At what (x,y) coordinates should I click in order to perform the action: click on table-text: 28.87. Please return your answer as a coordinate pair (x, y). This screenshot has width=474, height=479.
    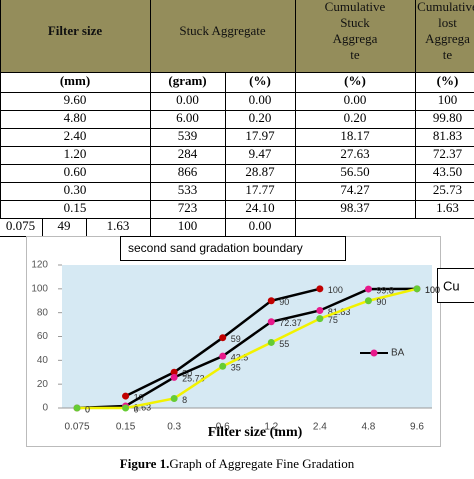
    Looking at the image, I should click on (260, 171).